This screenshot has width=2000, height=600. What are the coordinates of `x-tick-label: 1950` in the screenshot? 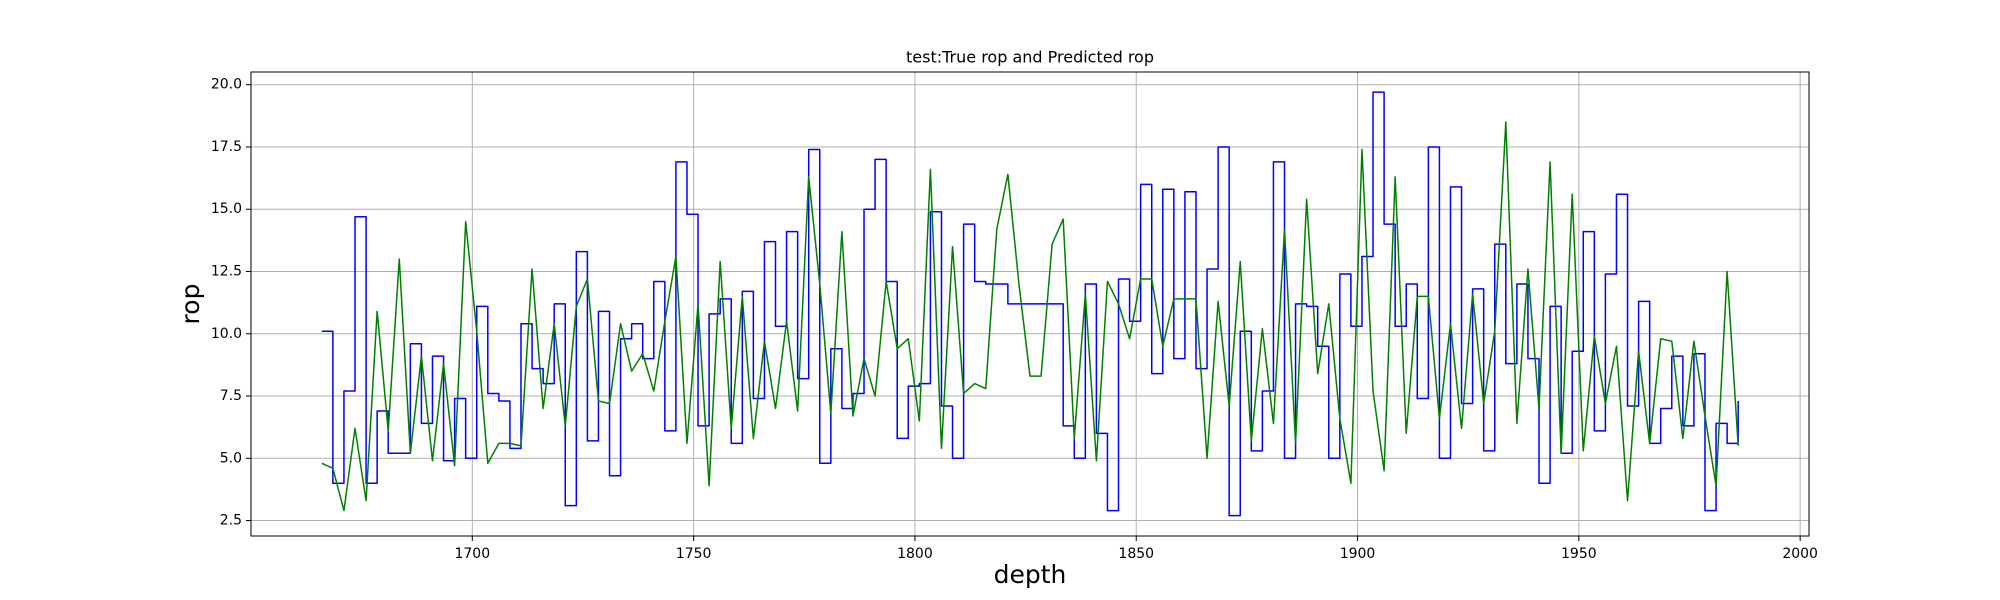 It's located at (1579, 554).